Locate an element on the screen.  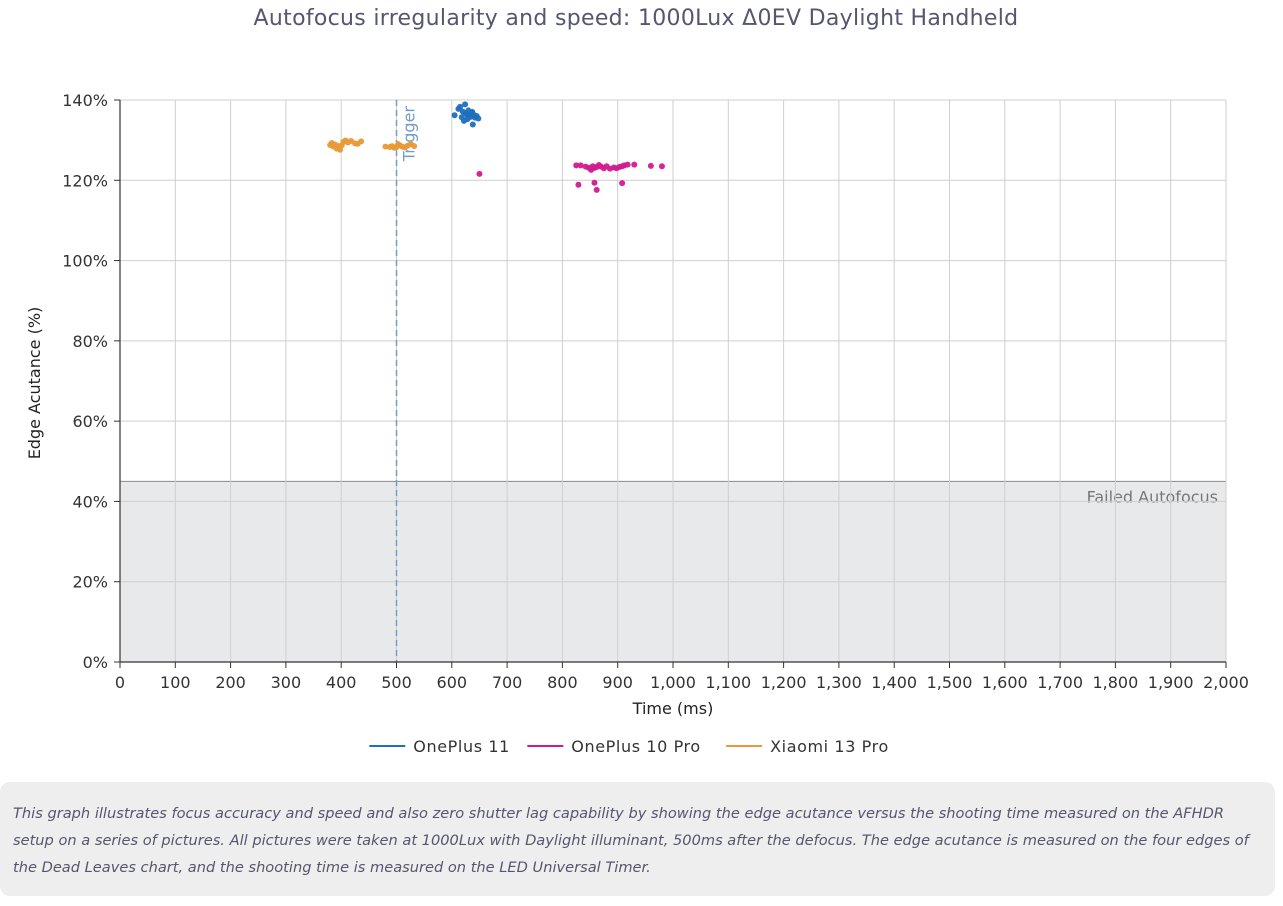
y-tick-label: 80% is located at coordinates (90, 341).